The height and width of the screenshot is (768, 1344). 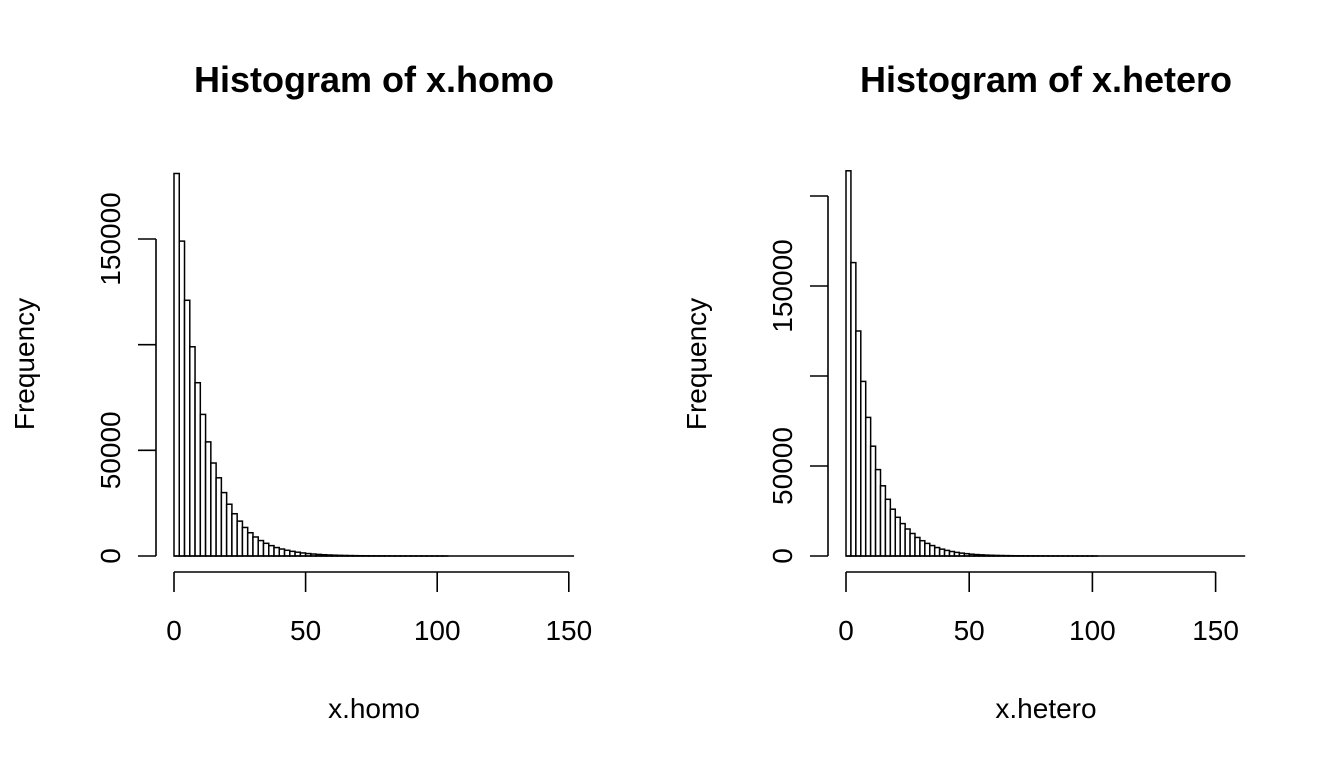 What do you see at coordinates (374, 364) in the screenshot?
I see `histogram-bars` at bounding box center [374, 364].